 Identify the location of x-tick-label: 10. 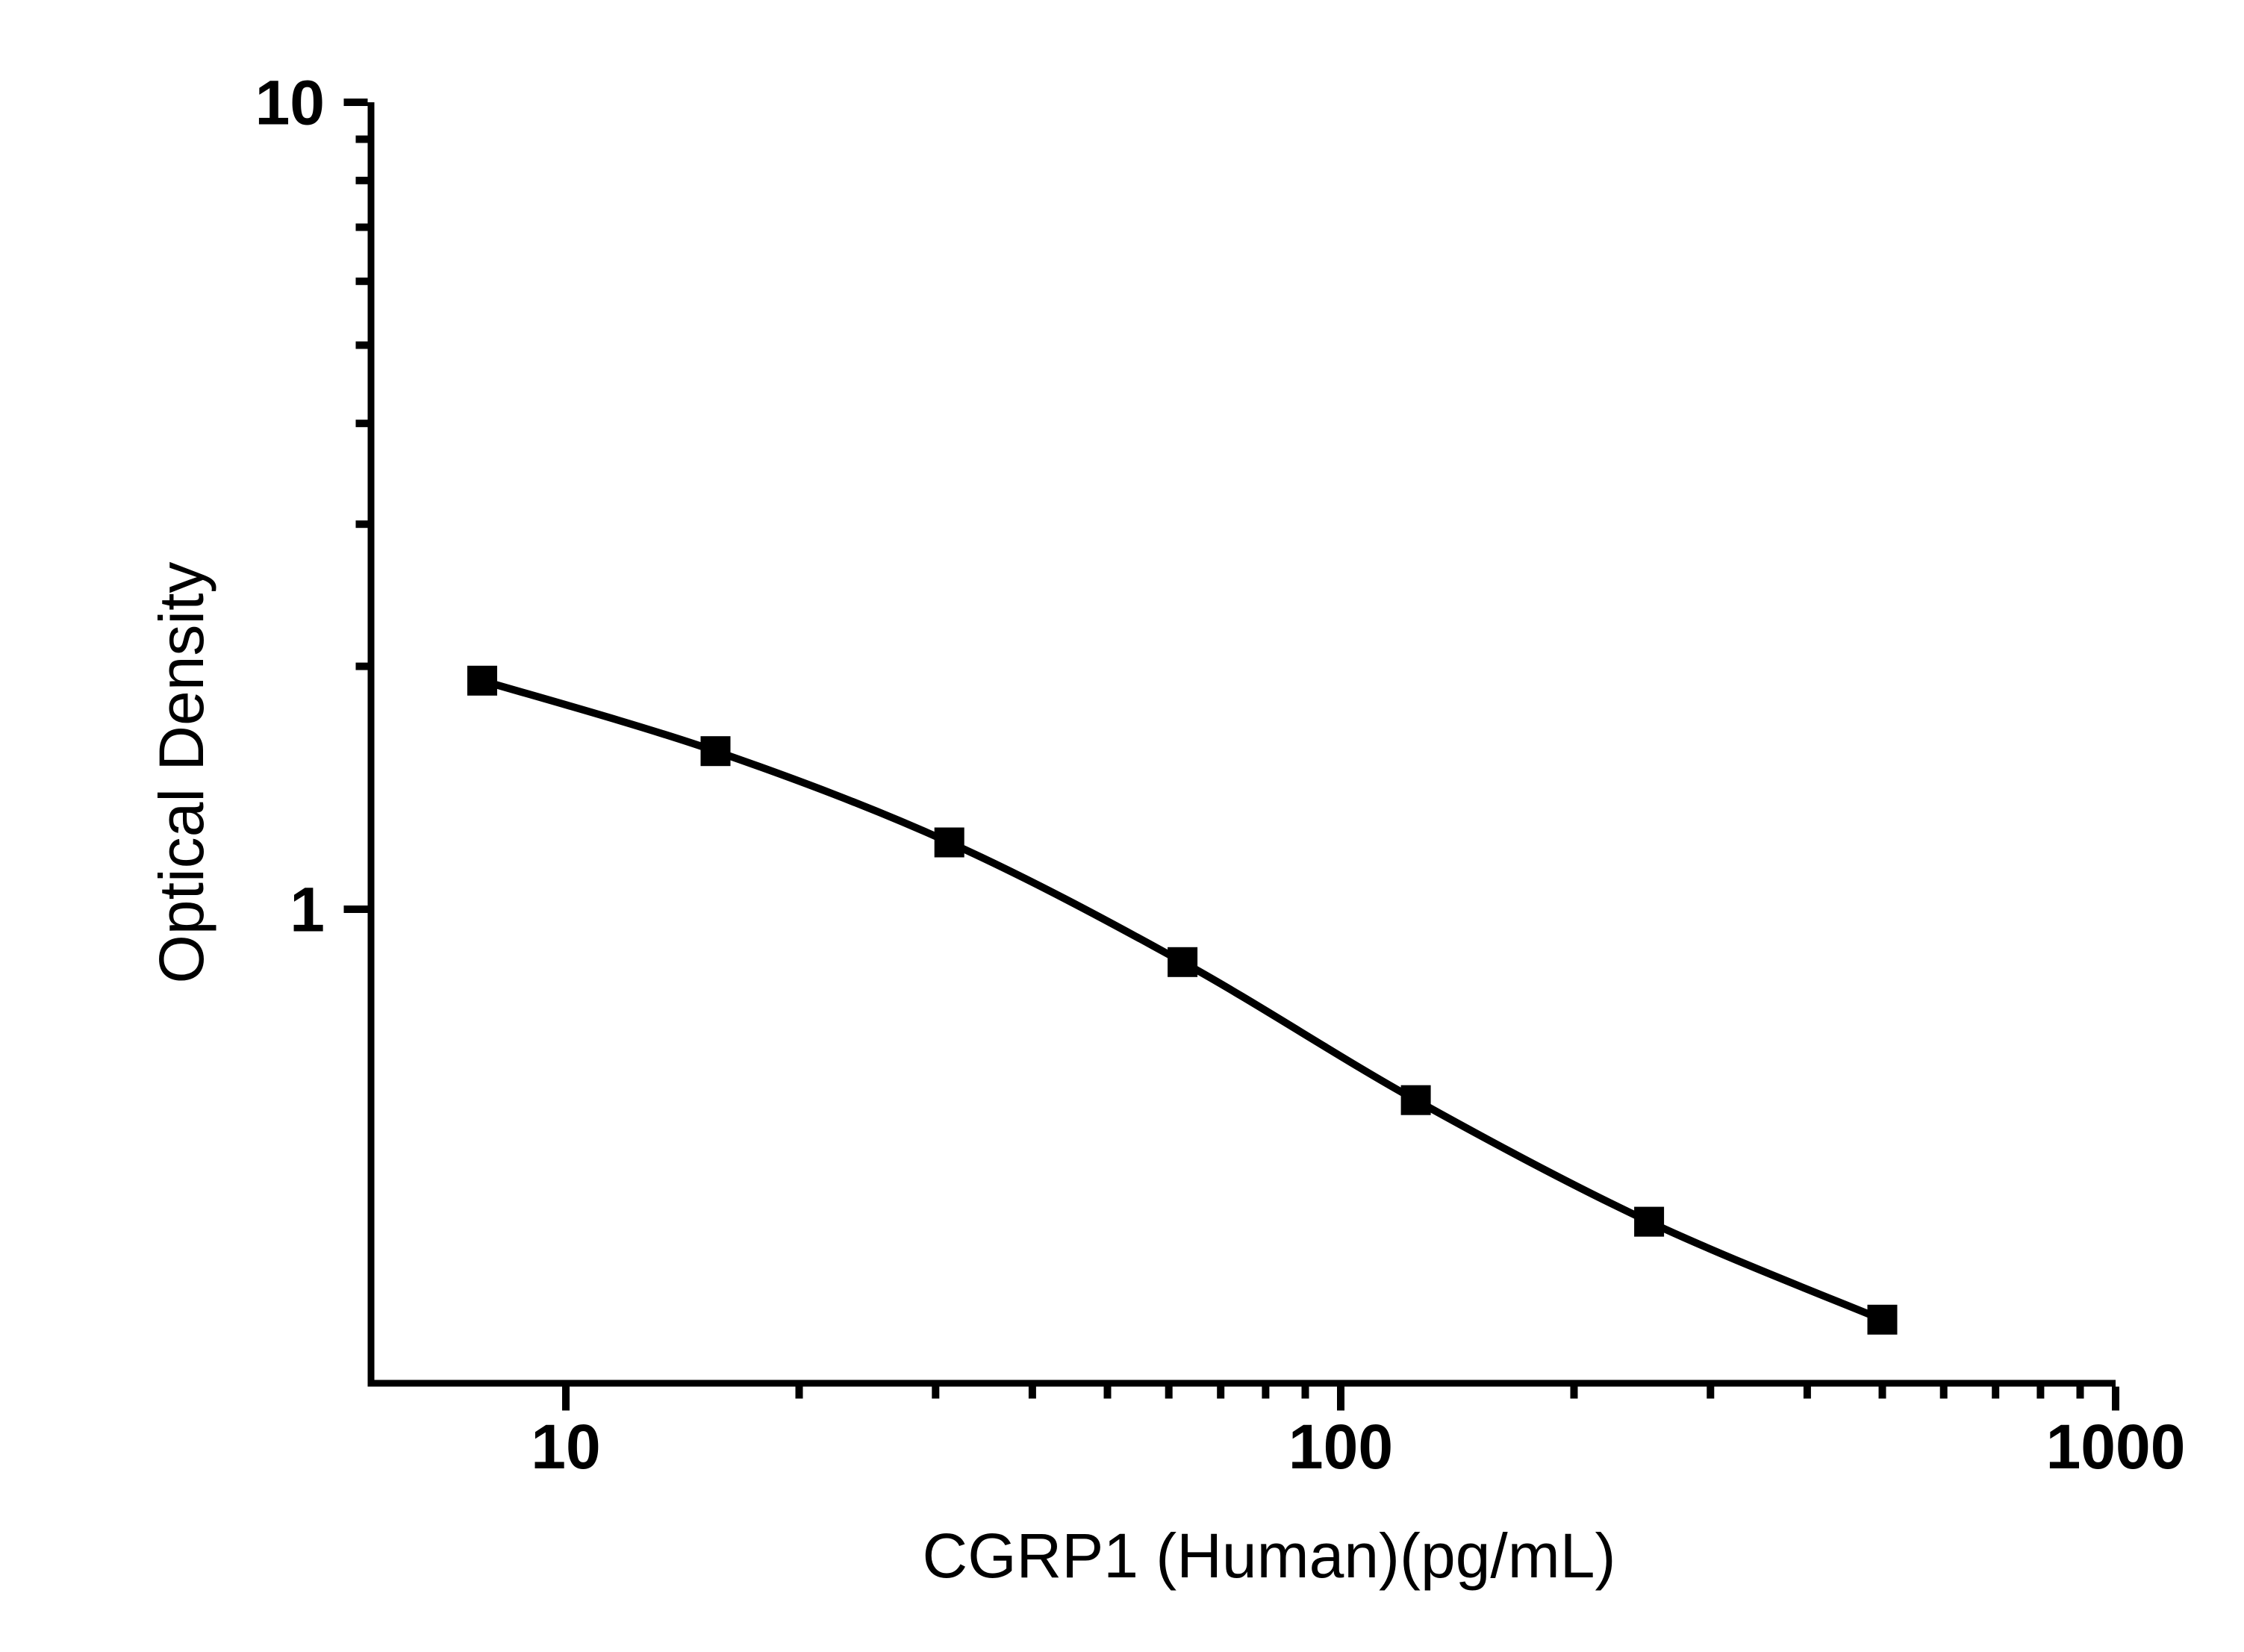
(565, 1447).